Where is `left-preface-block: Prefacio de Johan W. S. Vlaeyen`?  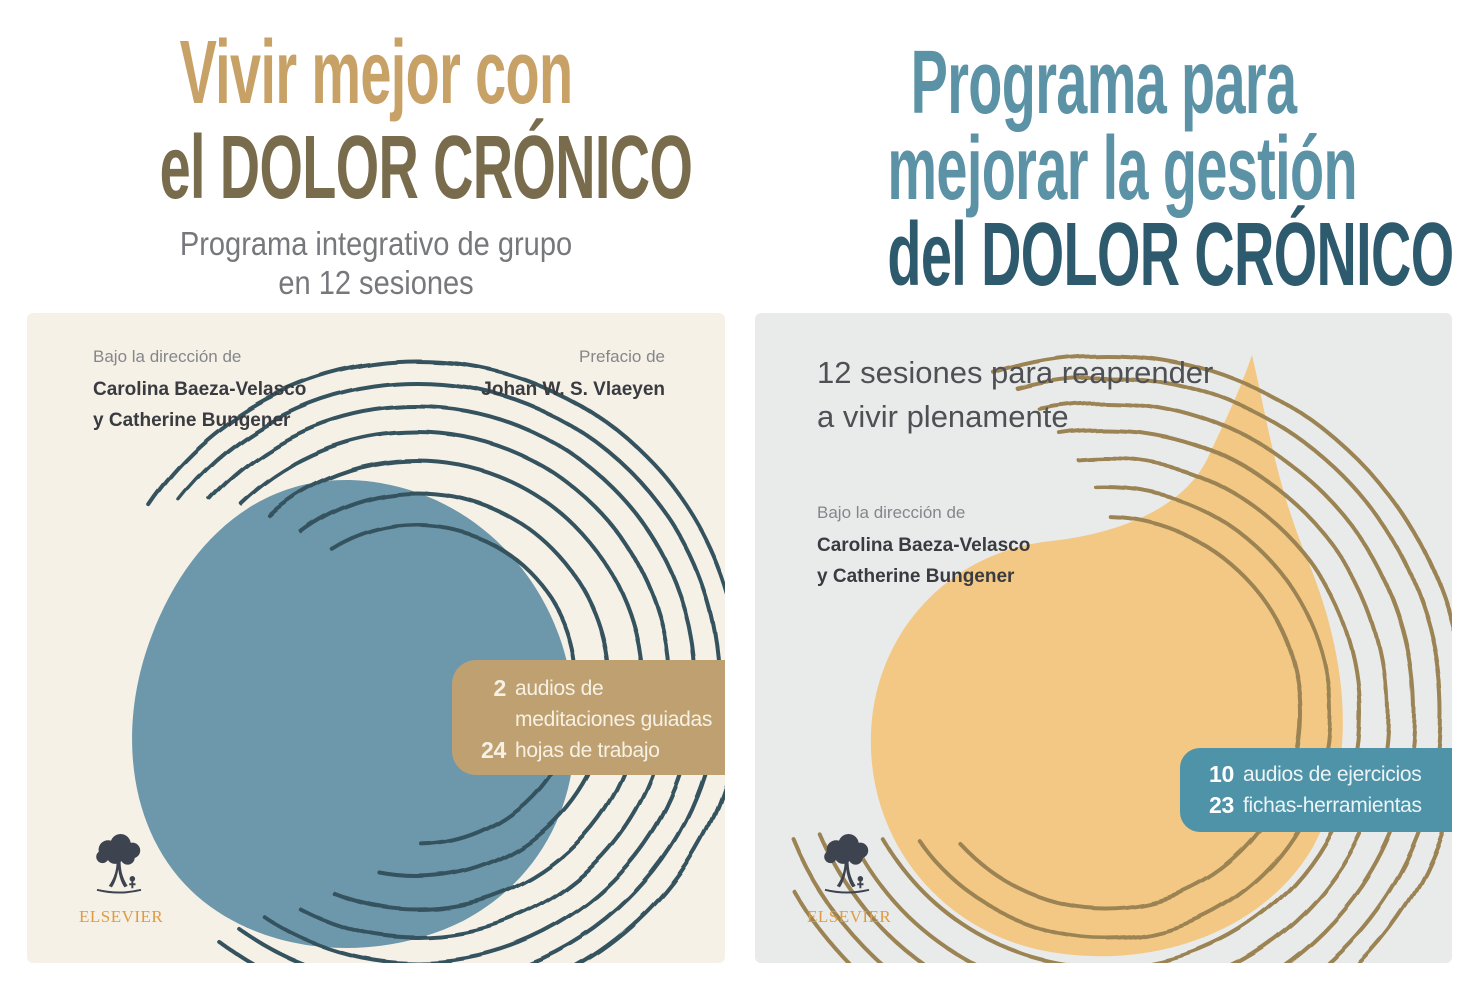
left-preface-block: Prefacio de Johan W. S. Vlaeyen is located at coordinates (573, 391).